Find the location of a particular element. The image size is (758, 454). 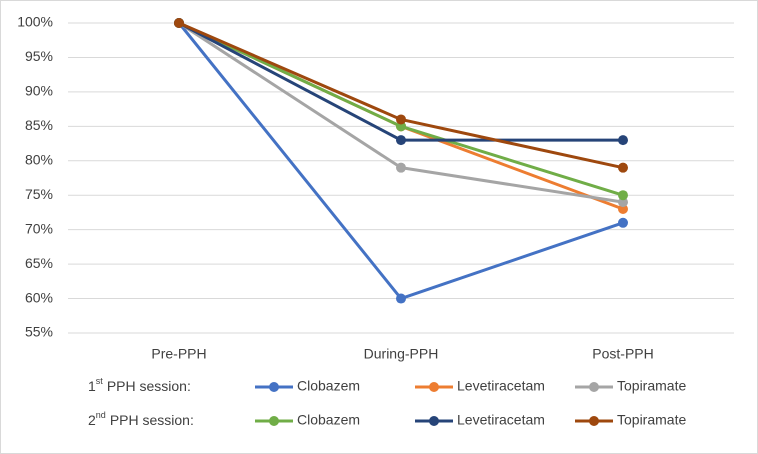

x-tick-label: Post-PPH is located at coordinates (622, 354).